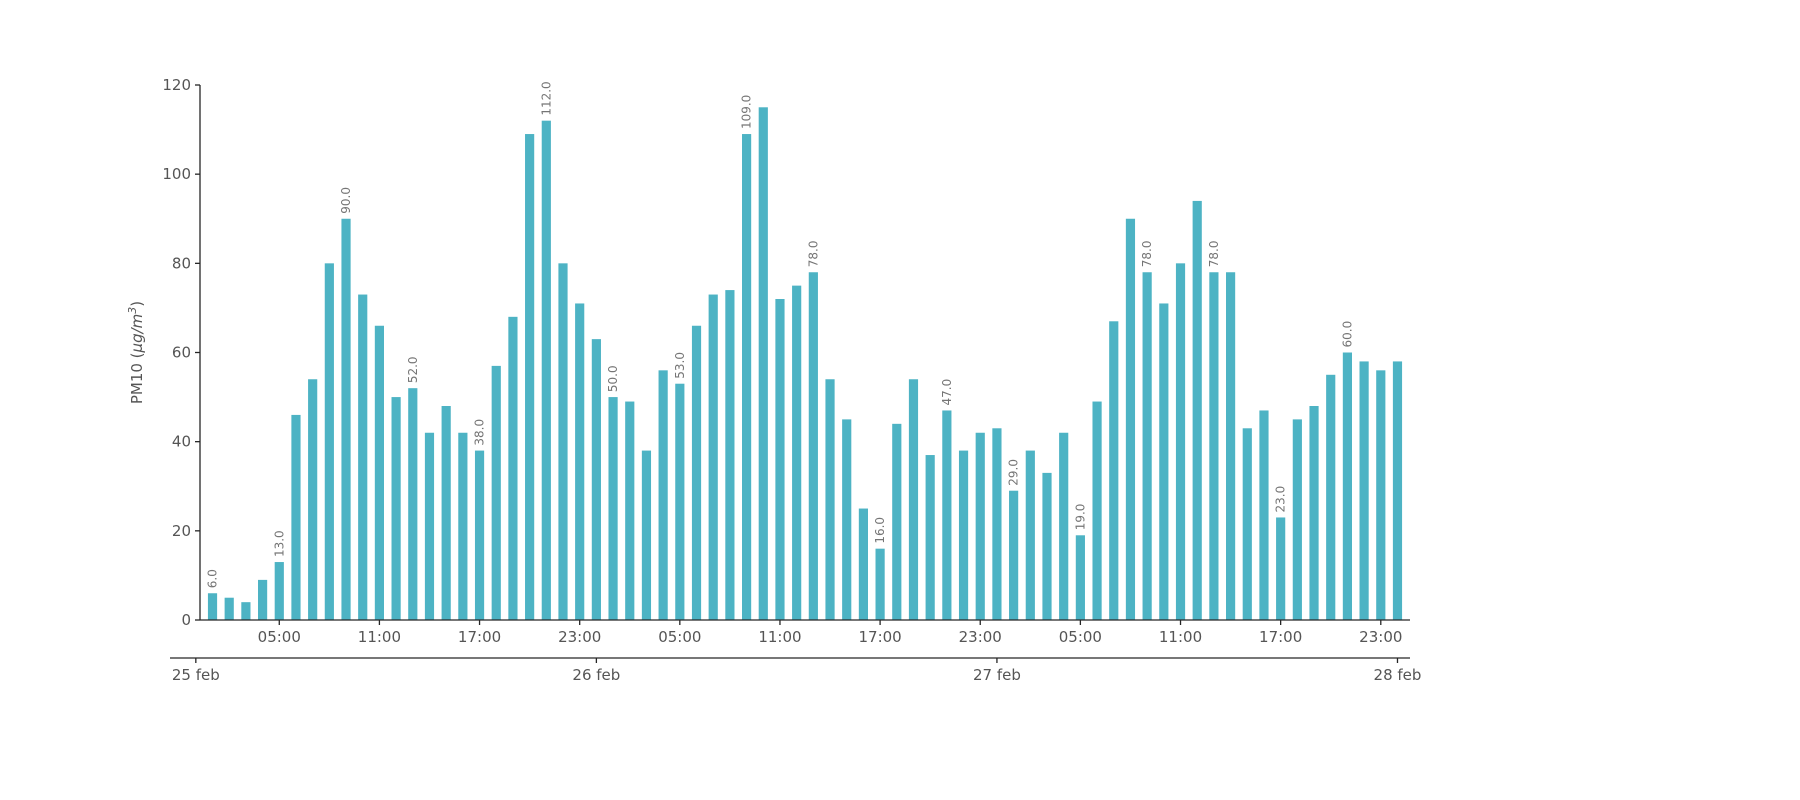 This screenshot has width=1800, height=800. Describe the element at coordinates (181, 353) in the screenshot. I see `y-tick-label: 60` at that location.